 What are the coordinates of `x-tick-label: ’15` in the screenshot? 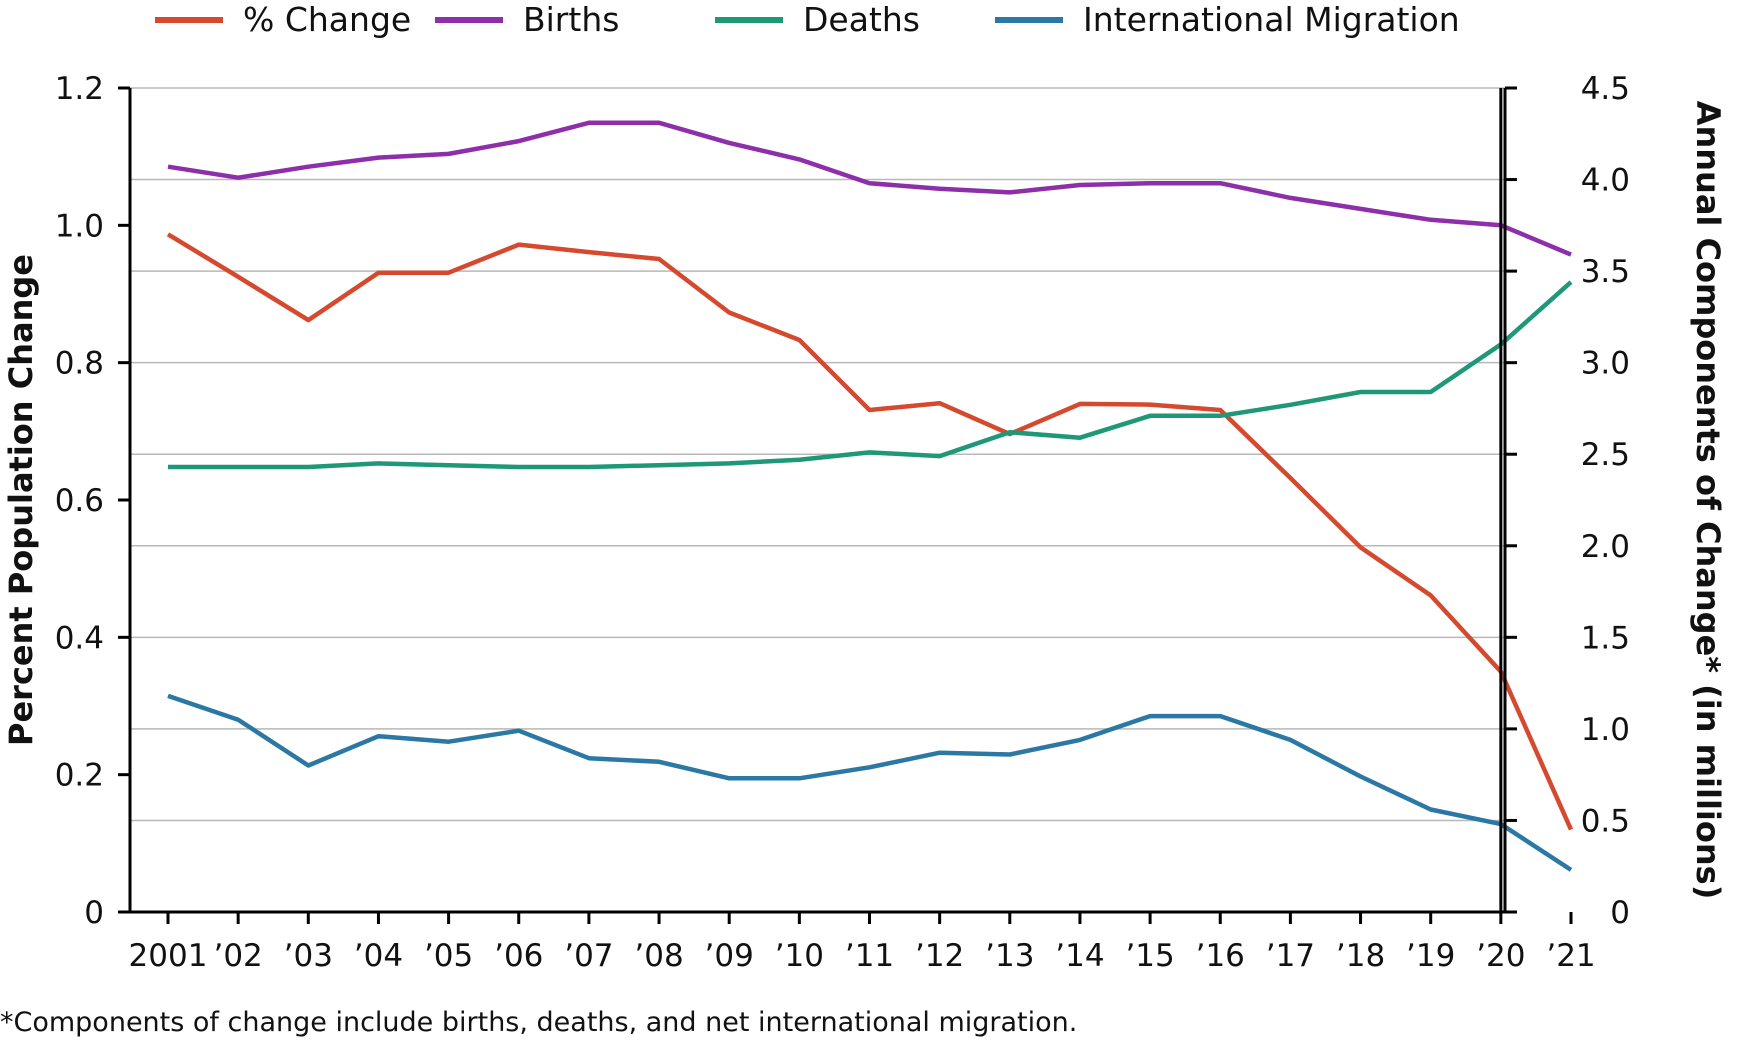 It's located at (1149, 956).